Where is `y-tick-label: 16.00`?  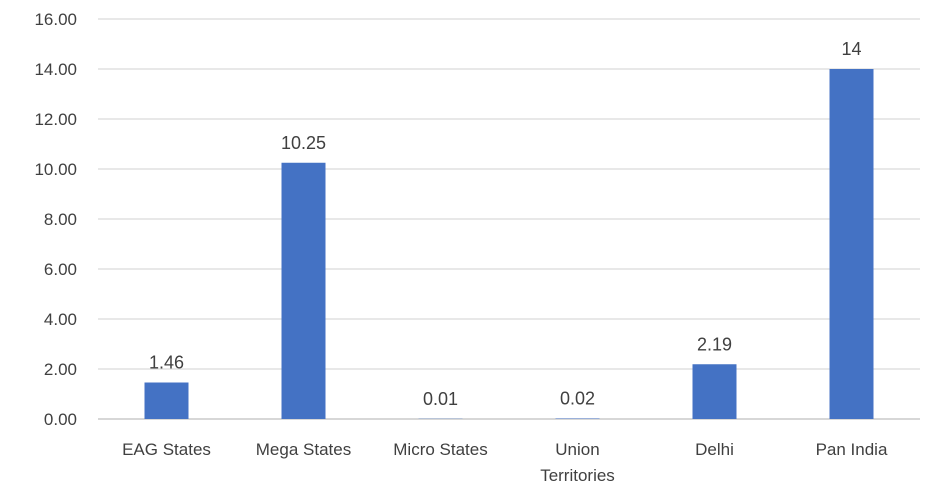 y-tick-label: 16.00 is located at coordinates (55, 19).